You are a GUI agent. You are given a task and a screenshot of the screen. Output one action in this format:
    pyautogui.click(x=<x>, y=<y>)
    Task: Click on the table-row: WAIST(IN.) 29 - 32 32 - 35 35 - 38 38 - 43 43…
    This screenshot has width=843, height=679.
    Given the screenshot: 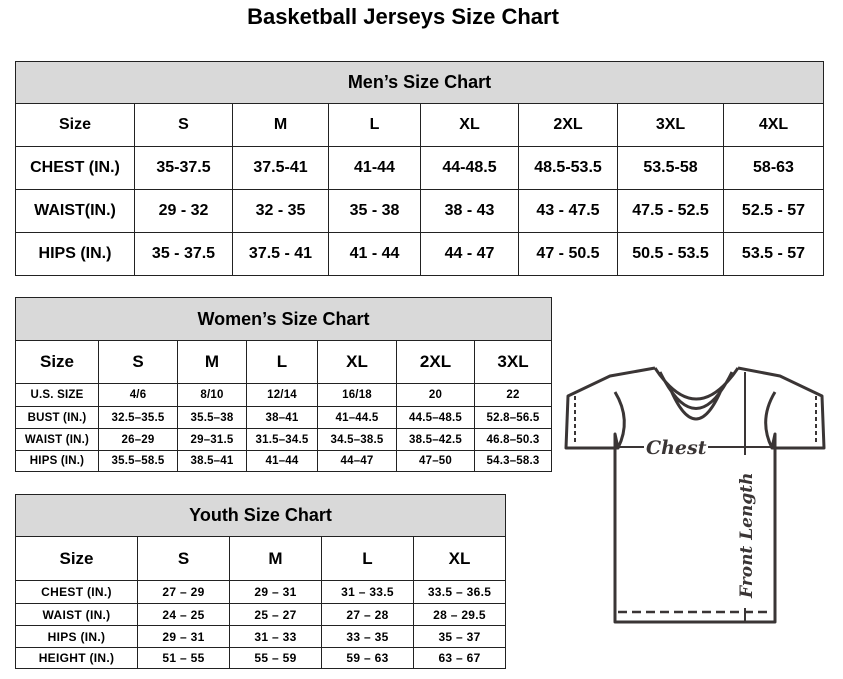 What is the action you would take?
    pyautogui.click(x=419, y=211)
    